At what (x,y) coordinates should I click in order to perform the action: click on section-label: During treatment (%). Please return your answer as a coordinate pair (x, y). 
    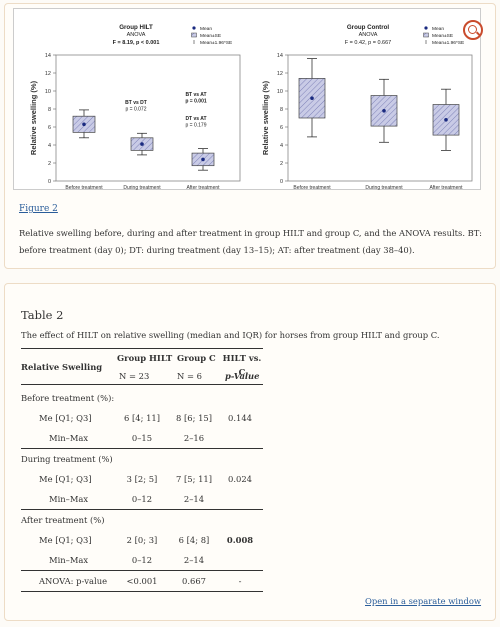
    Looking at the image, I should click on (67, 459).